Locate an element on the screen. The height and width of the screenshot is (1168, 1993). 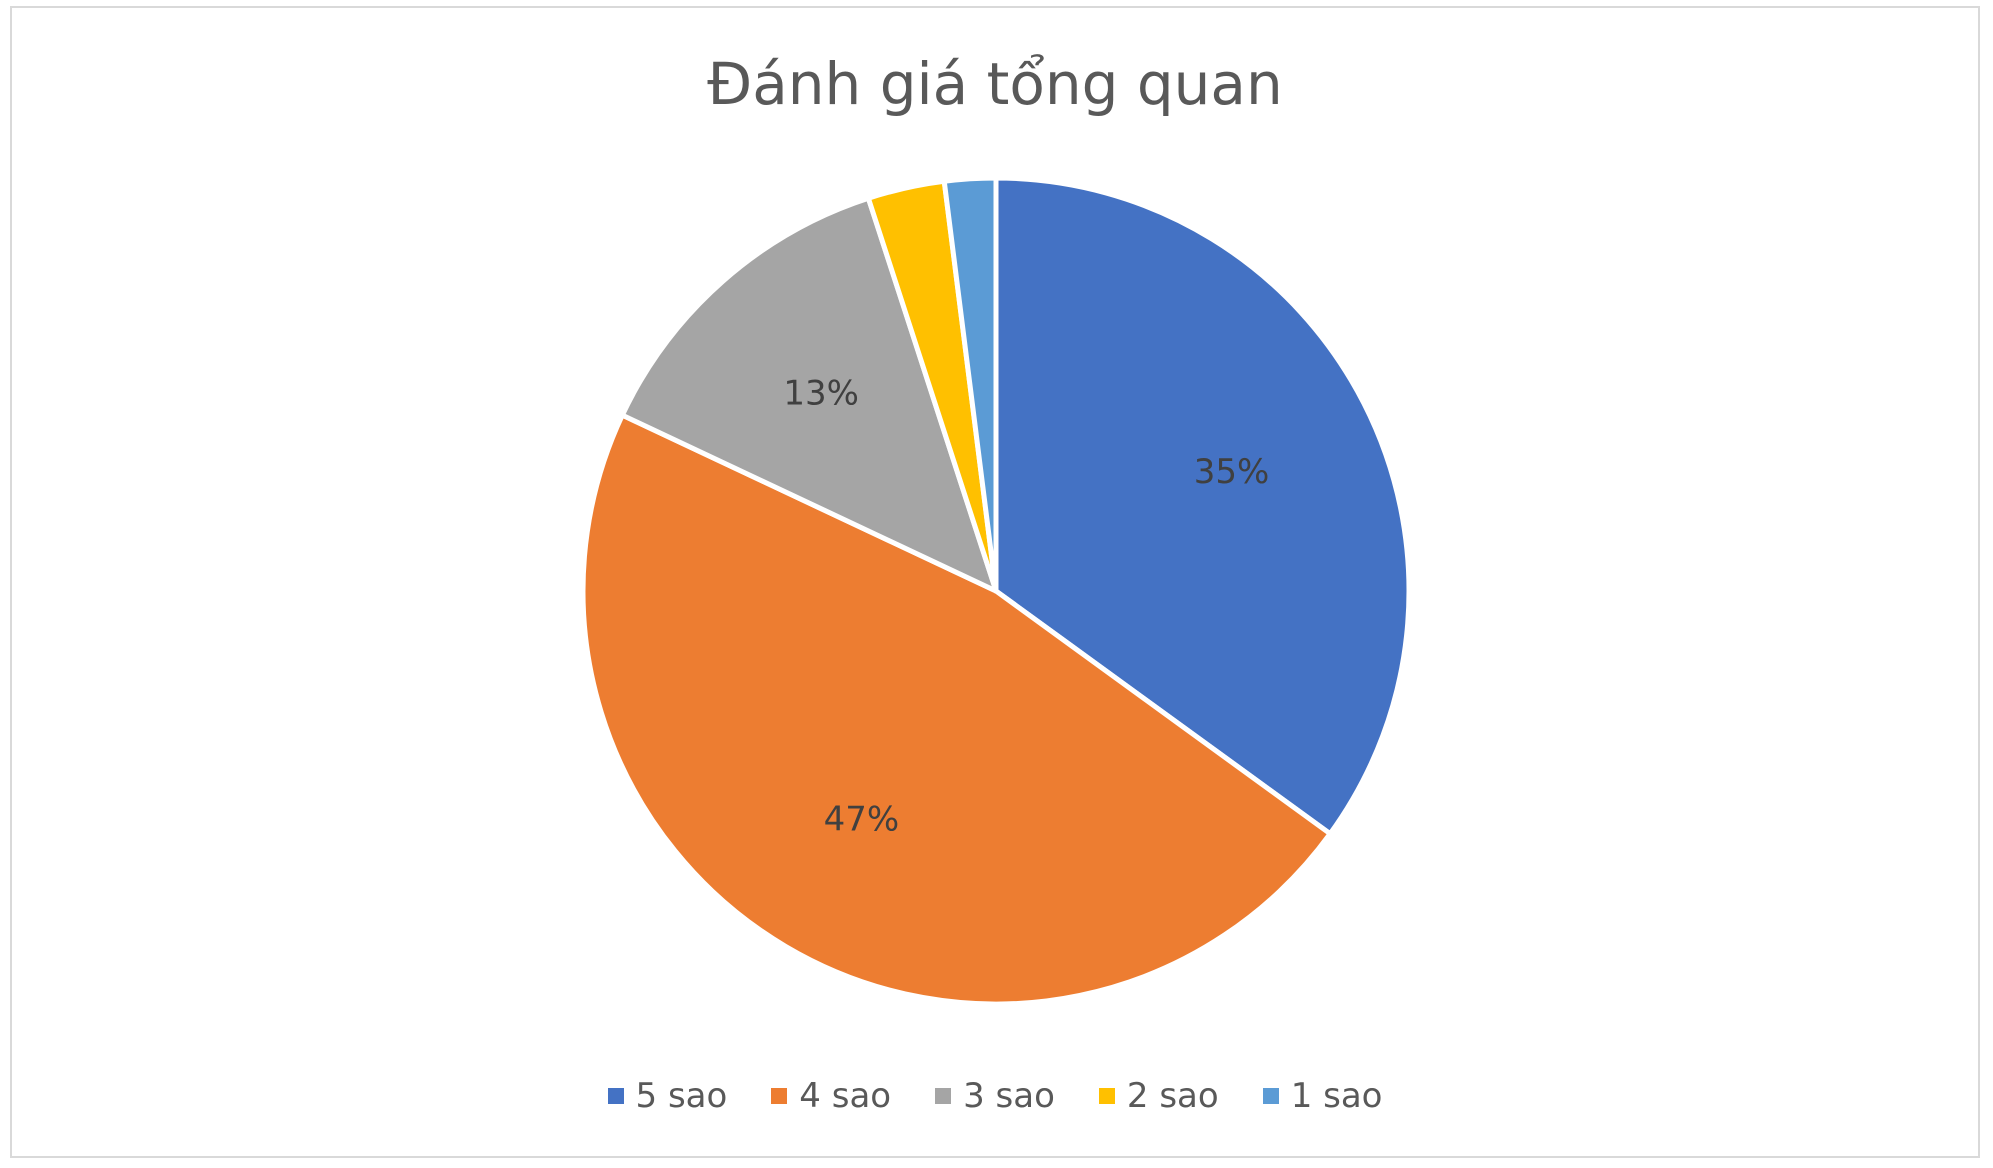
legend-label: 5 sao is located at coordinates (681, 1096).